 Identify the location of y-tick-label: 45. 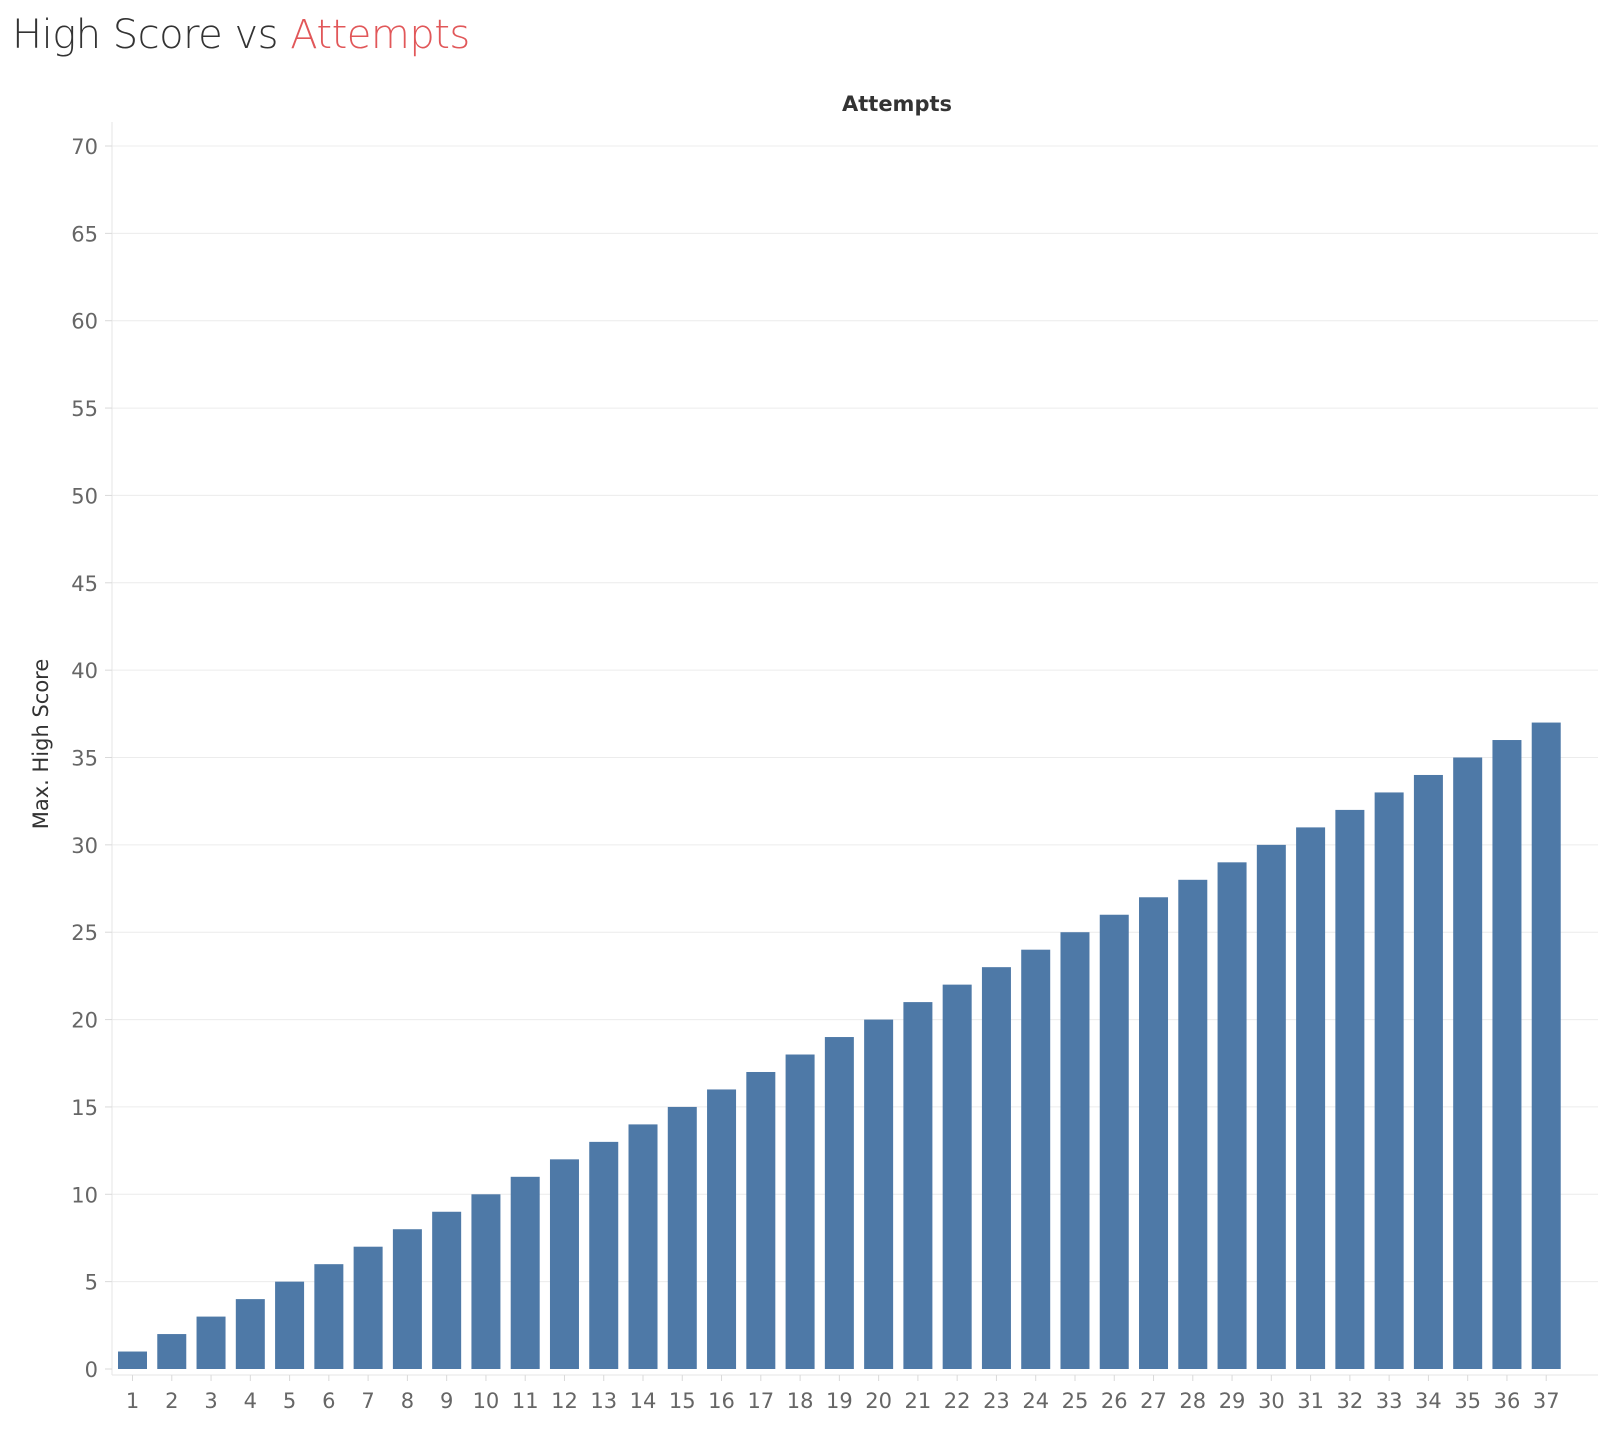
(84, 584).